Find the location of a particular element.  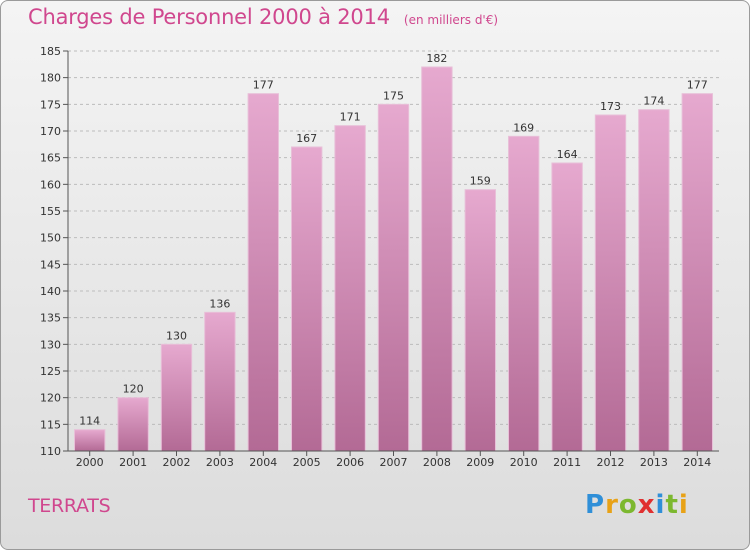

y-tick-label: 140 is located at coordinates (50, 291).